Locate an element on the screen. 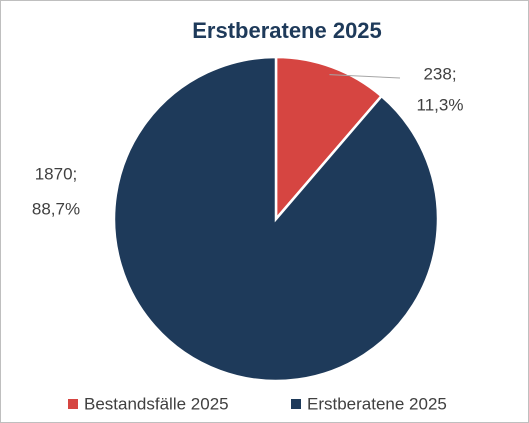  chart-title: Erstberatene 2025 is located at coordinates (287, 30).